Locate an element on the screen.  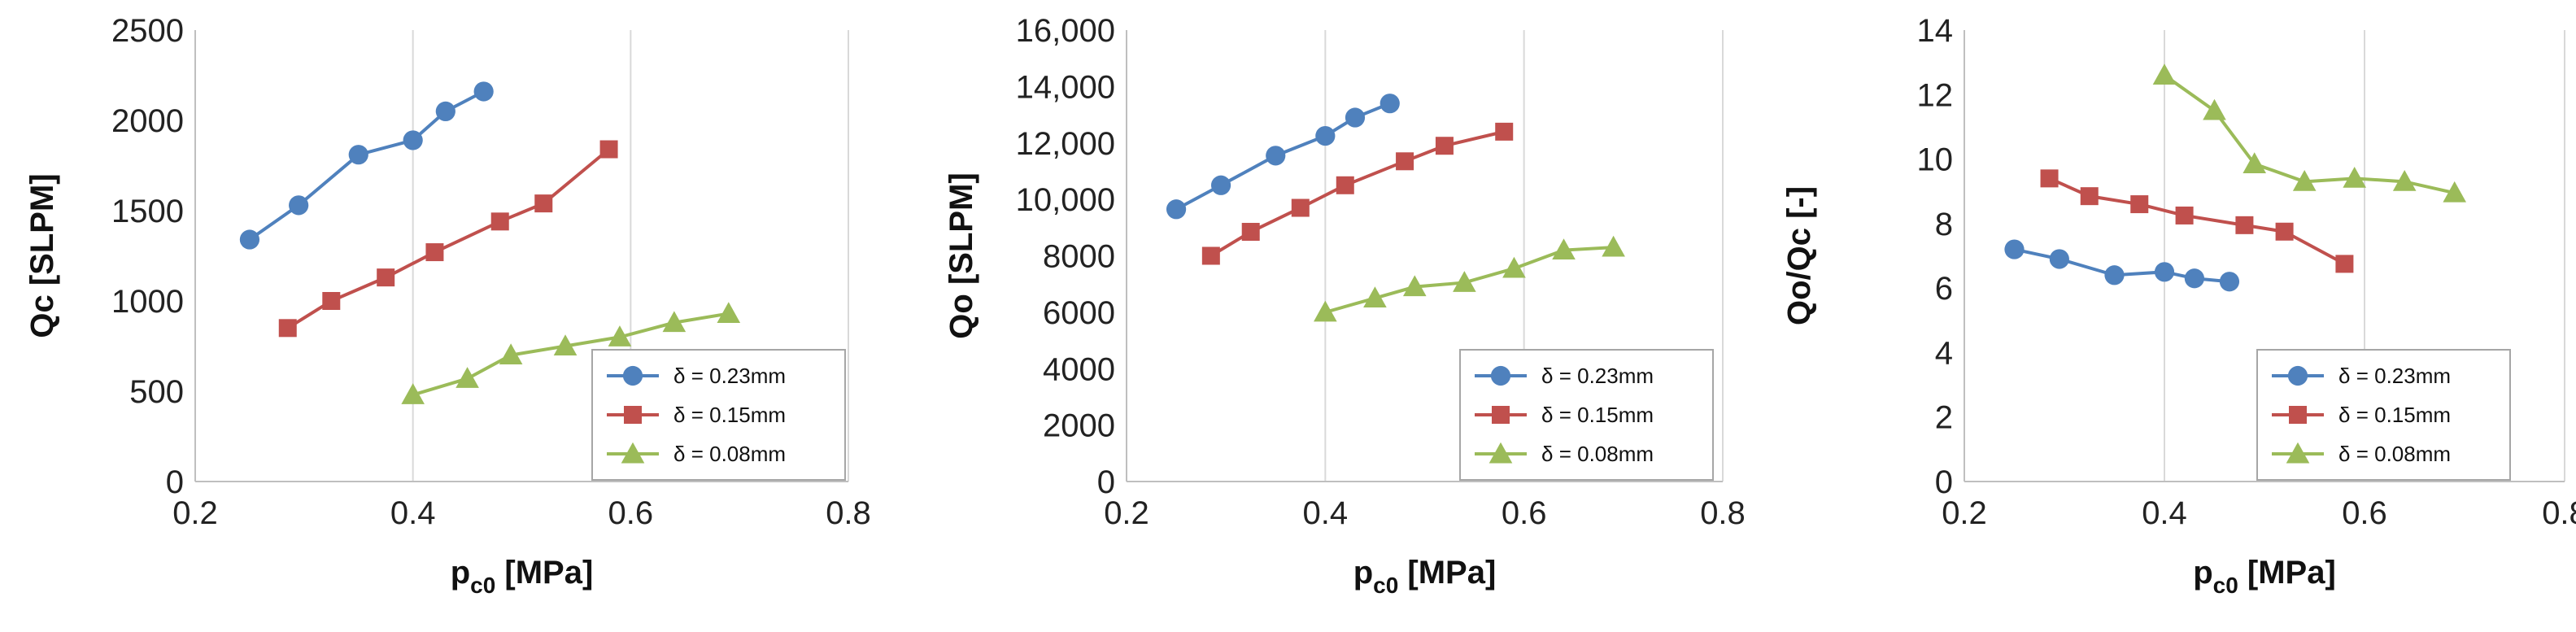
chart-2-legend-label-3: δ = 0.08mm is located at coordinates (1597, 454).